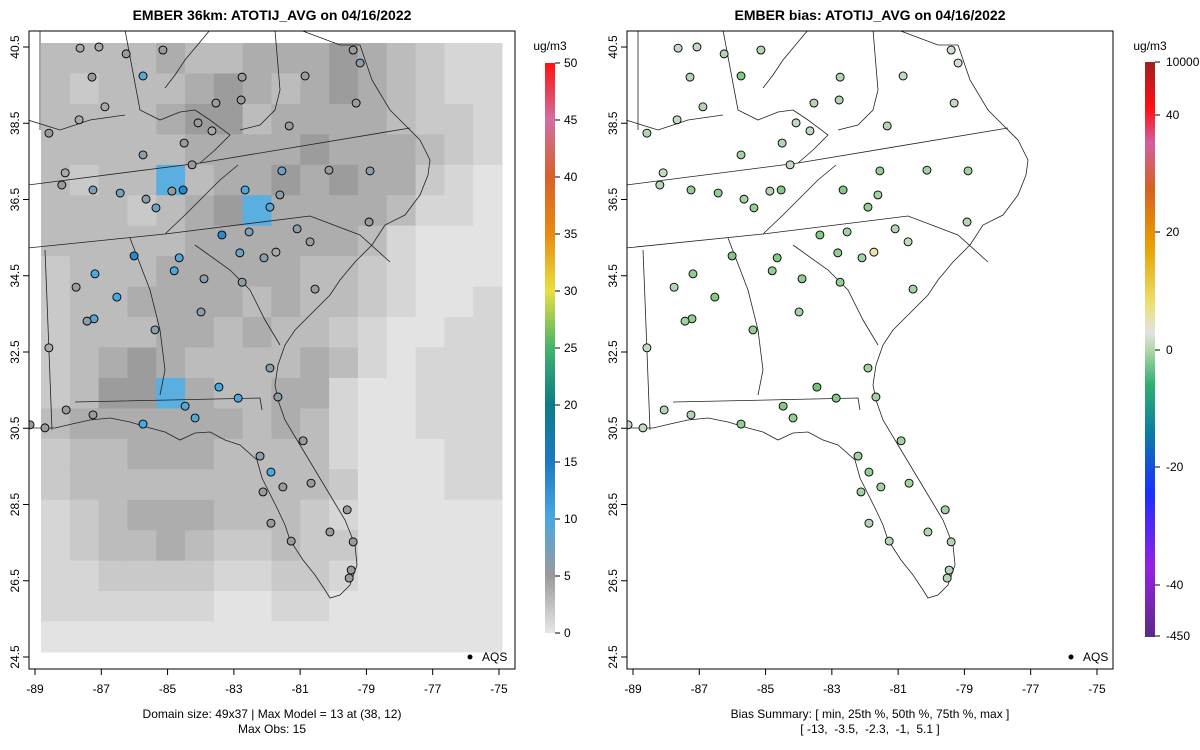 The image size is (1200, 750). What do you see at coordinates (571, 234) in the screenshot?
I see `colorbar-tick-label: 35` at bounding box center [571, 234].